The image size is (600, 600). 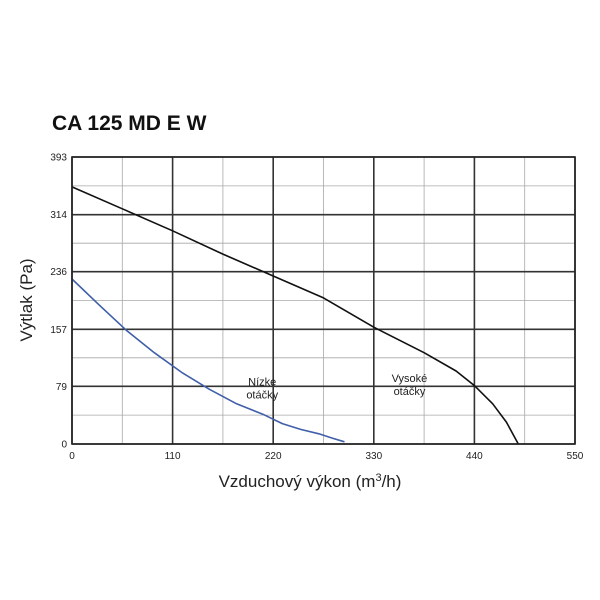 I want to click on x-axis-title-sup: 3, so click(x=378, y=478).